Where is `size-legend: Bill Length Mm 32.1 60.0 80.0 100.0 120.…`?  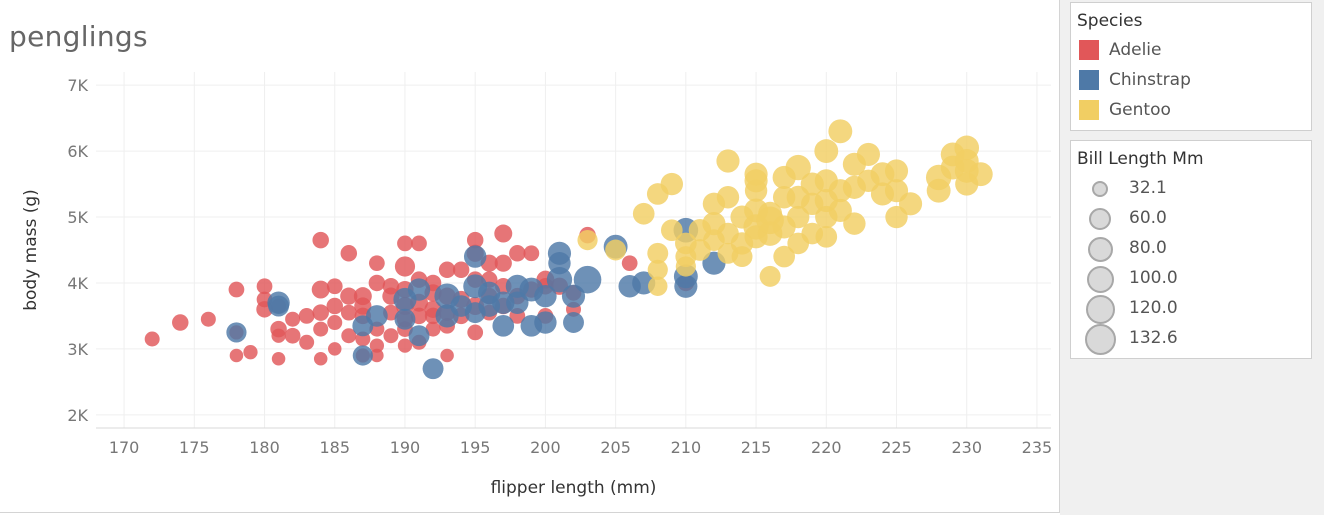 size-legend: Bill Length Mm 32.1 60.0 80.0 100.0 120.… is located at coordinates (1191, 249).